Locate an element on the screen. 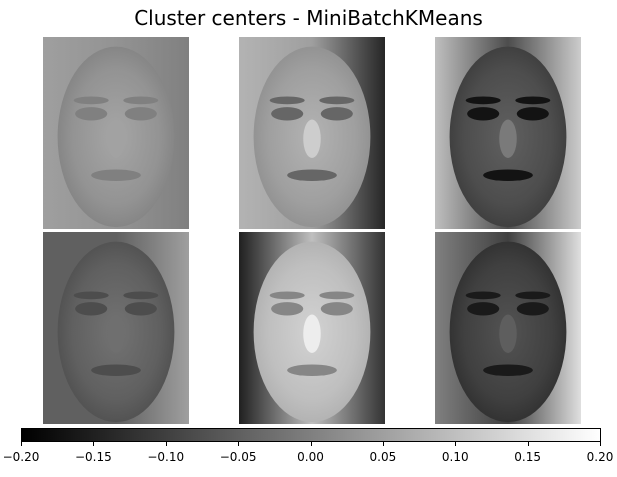 Image resolution: width=617 pixels, height=477 pixels. colorbar-tick-label: 0.10 is located at coordinates (455, 457).